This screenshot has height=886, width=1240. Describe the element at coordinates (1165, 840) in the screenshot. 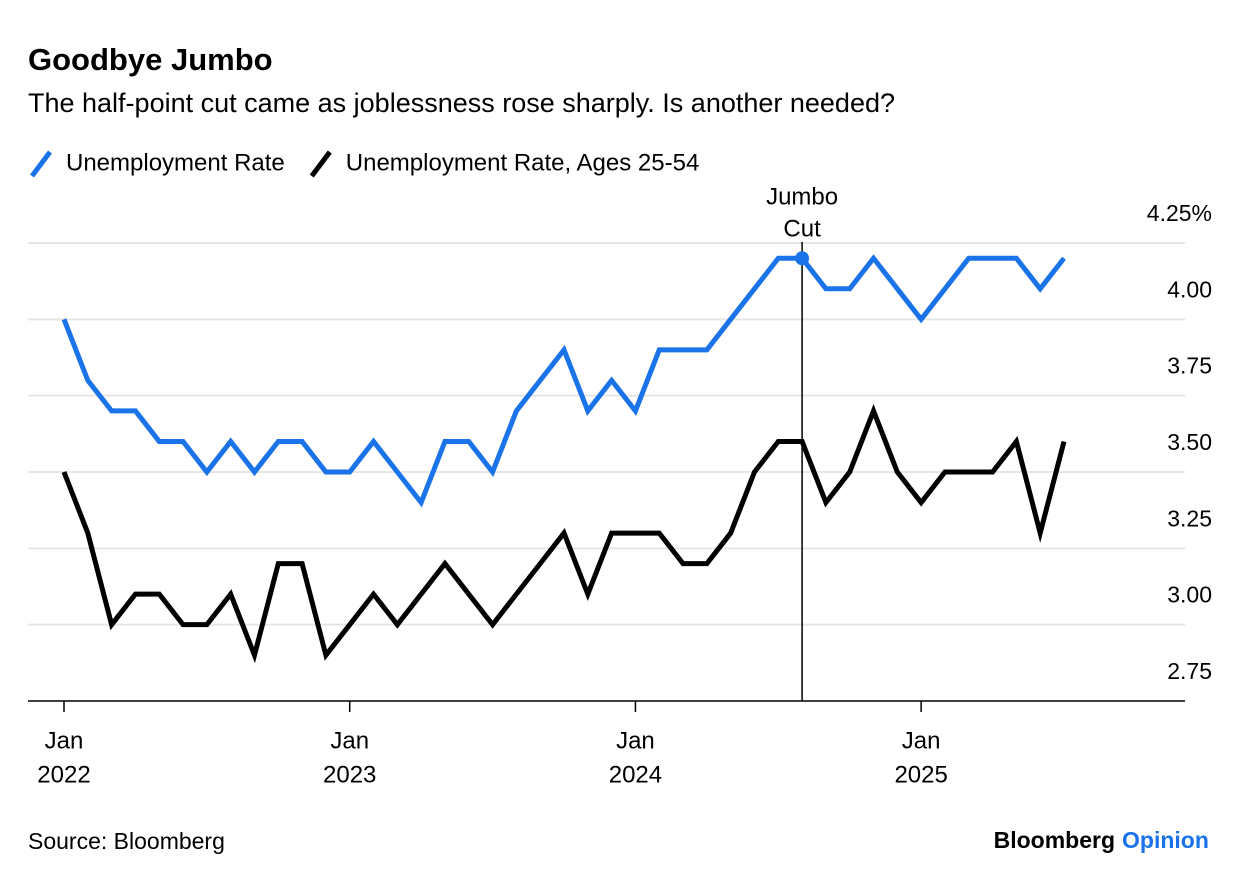

I see `brand-opinion: Opinion` at that location.